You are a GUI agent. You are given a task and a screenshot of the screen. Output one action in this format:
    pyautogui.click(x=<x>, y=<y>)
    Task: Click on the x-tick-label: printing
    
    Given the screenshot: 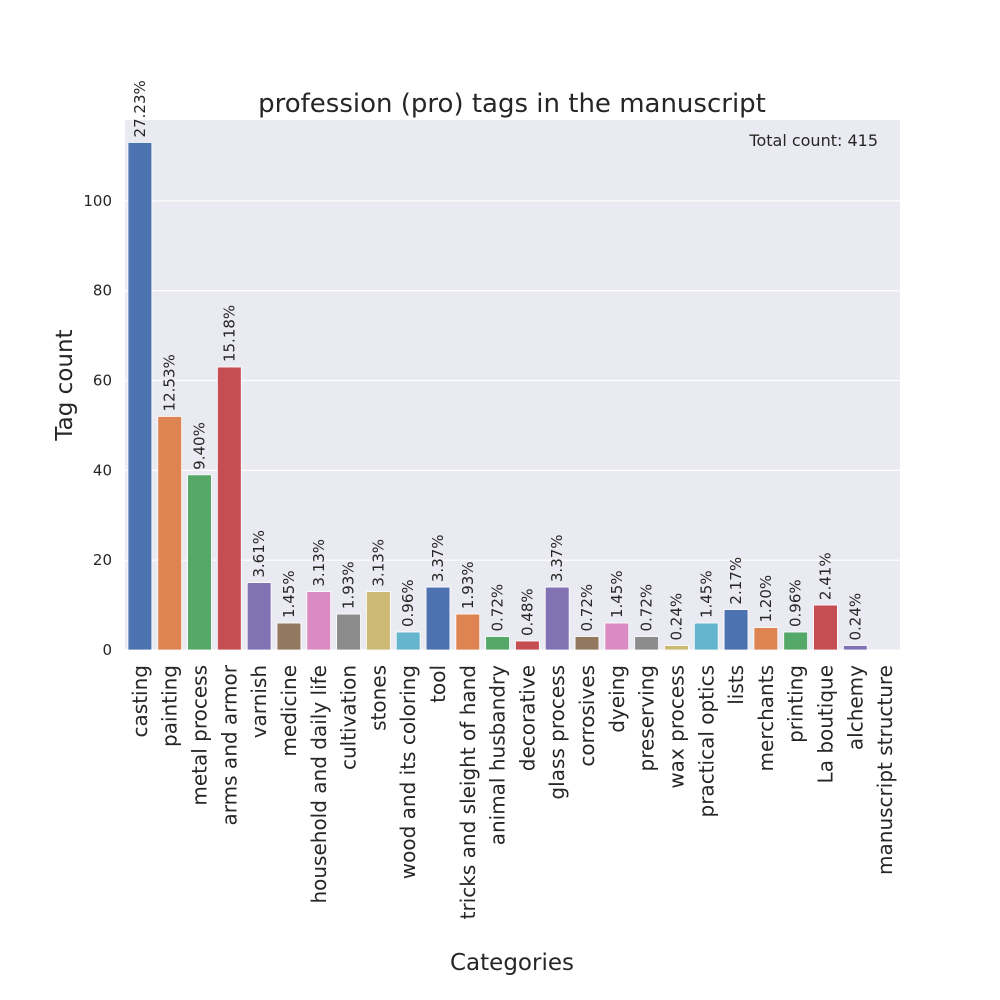 What is the action you would take?
    pyautogui.click(x=796, y=704)
    